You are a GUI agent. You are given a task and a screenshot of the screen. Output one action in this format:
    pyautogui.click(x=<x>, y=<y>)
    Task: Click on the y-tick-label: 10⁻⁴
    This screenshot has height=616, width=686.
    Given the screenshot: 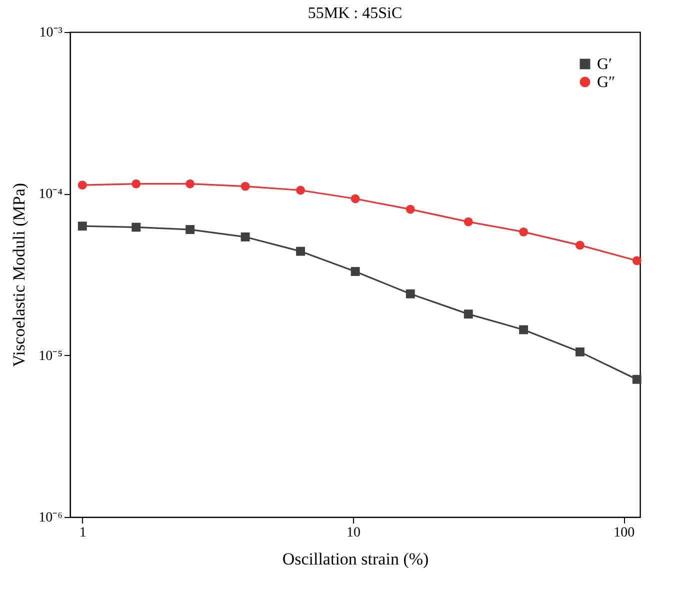 What is the action you would take?
    pyautogui.click(x=50, y=194)
    